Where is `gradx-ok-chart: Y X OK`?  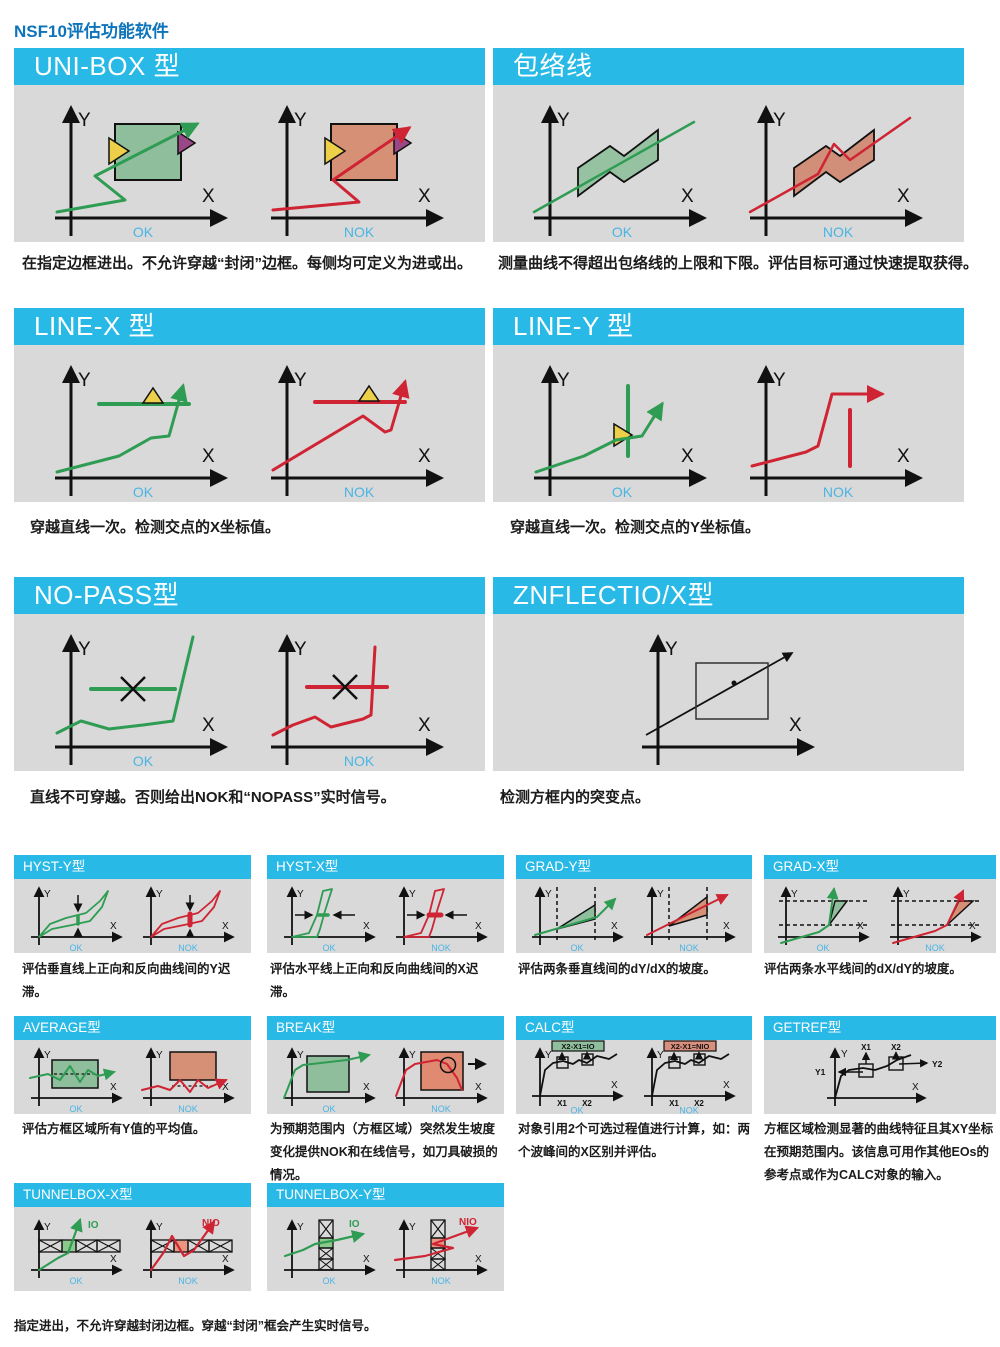
gradx-ok-chart: Y X OK is located at coordinates (824, 920).